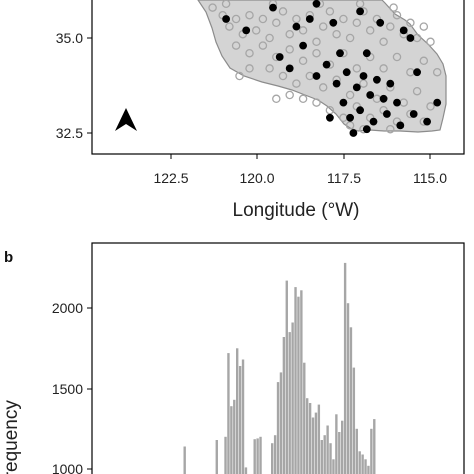  I want to click on x-tick-label: 122.5, so click(170, 178).